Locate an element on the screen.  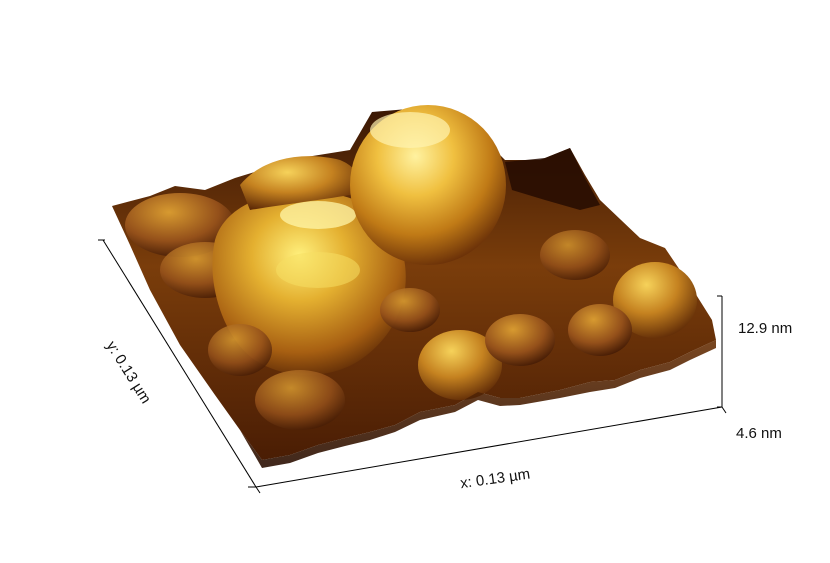
left-mound is located at coordinates (180, 225).